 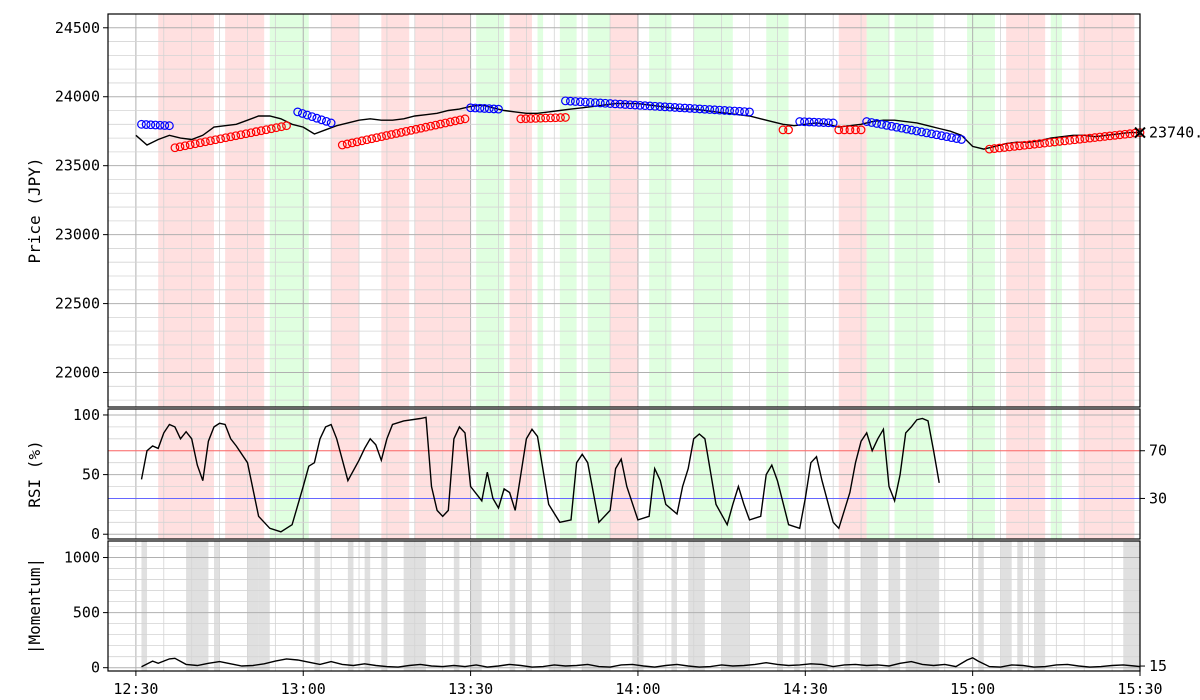 What do you see at coordinates (77, 166) in the screenshot?
I see `y-tick-label: 23500` at bounding box center [77, 166].